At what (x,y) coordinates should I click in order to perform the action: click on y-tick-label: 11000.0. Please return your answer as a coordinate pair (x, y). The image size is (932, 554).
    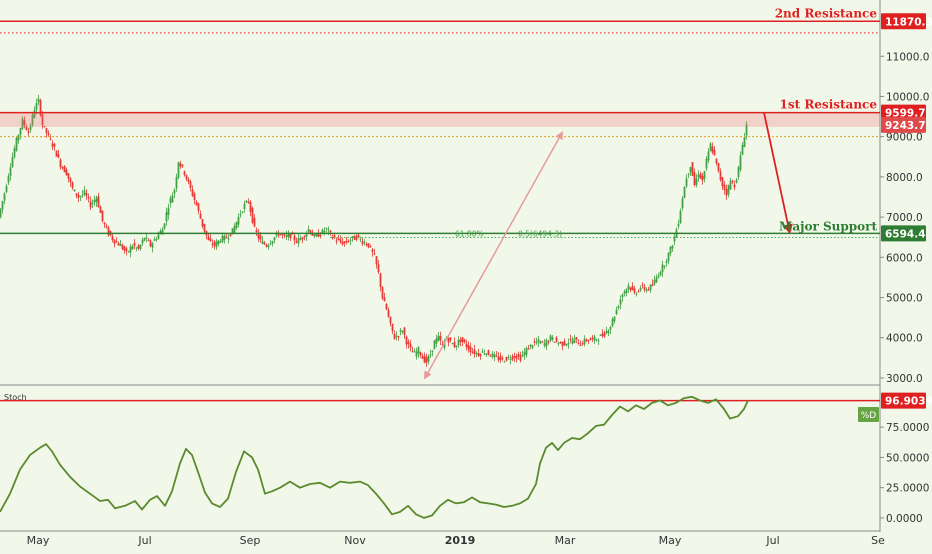
    Looking at the image, I should click on (907, 57).